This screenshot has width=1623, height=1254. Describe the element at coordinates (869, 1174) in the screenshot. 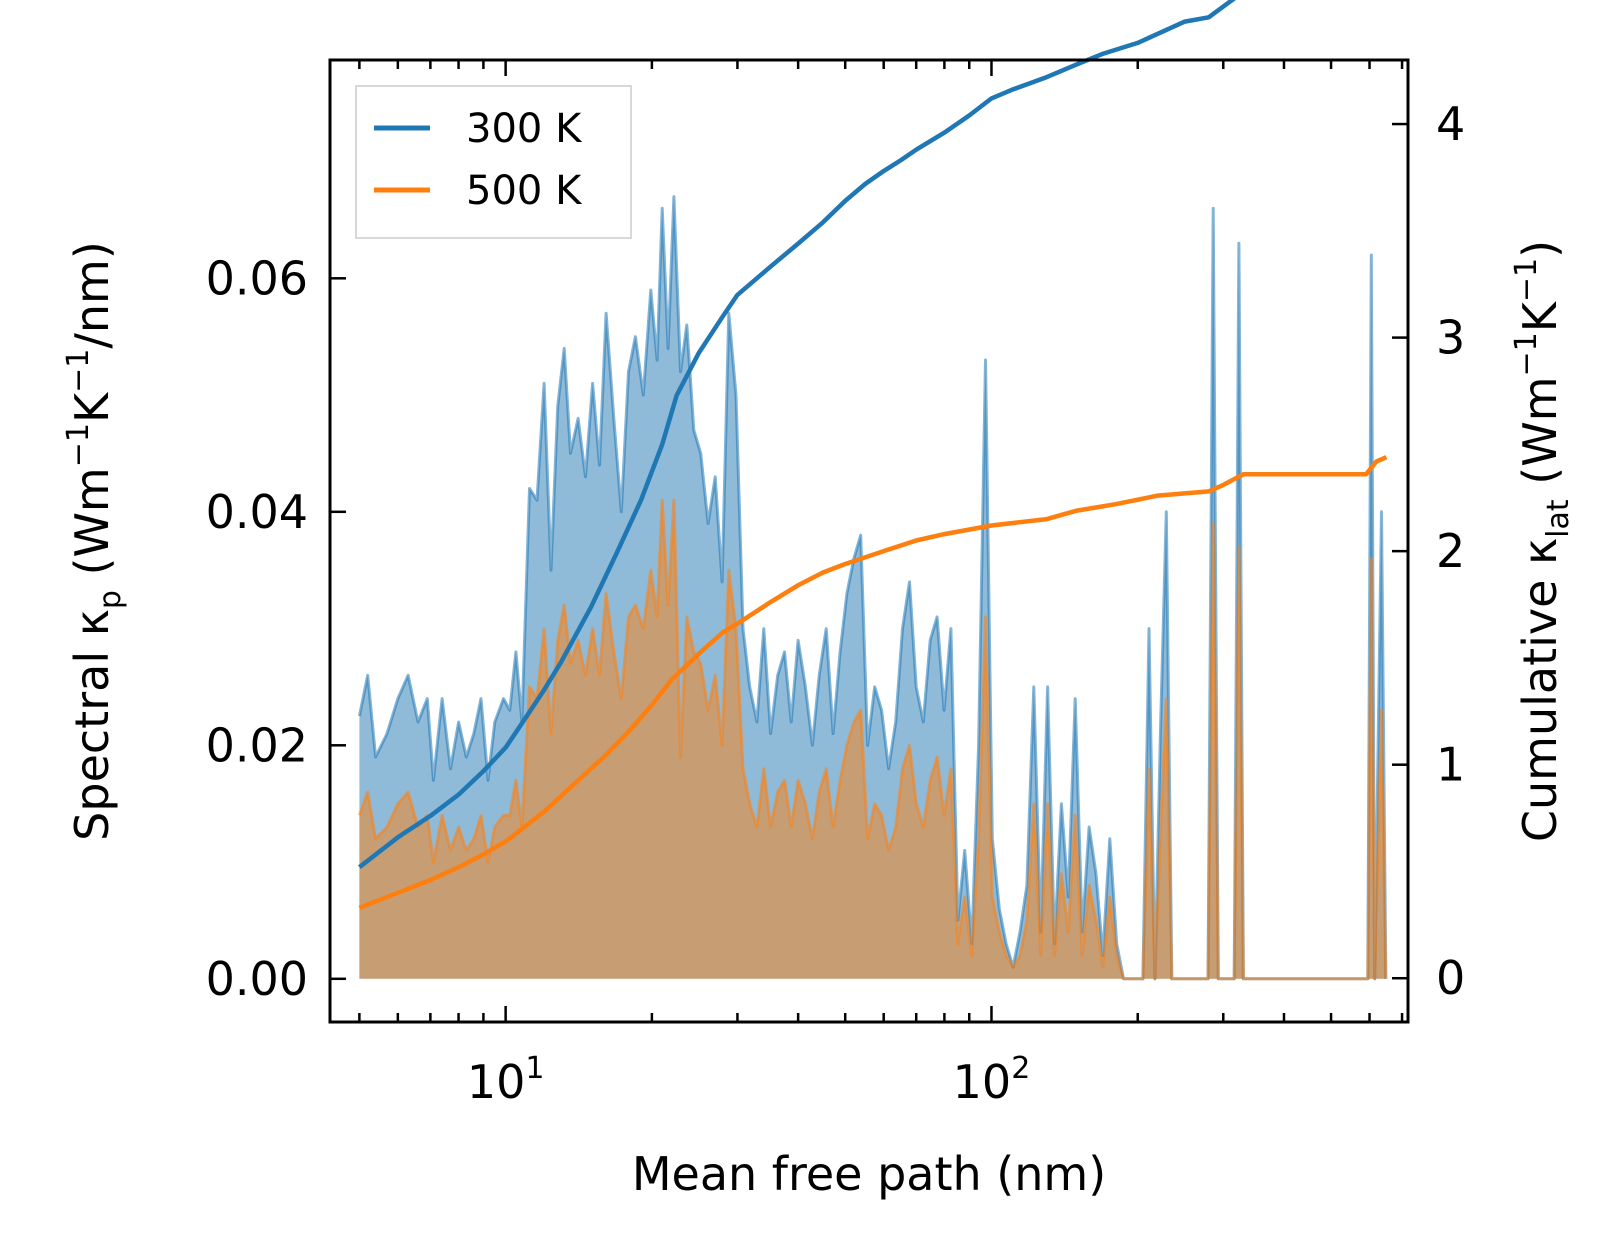

I see `x-axis-title: Mean free path (nm)` at that location.